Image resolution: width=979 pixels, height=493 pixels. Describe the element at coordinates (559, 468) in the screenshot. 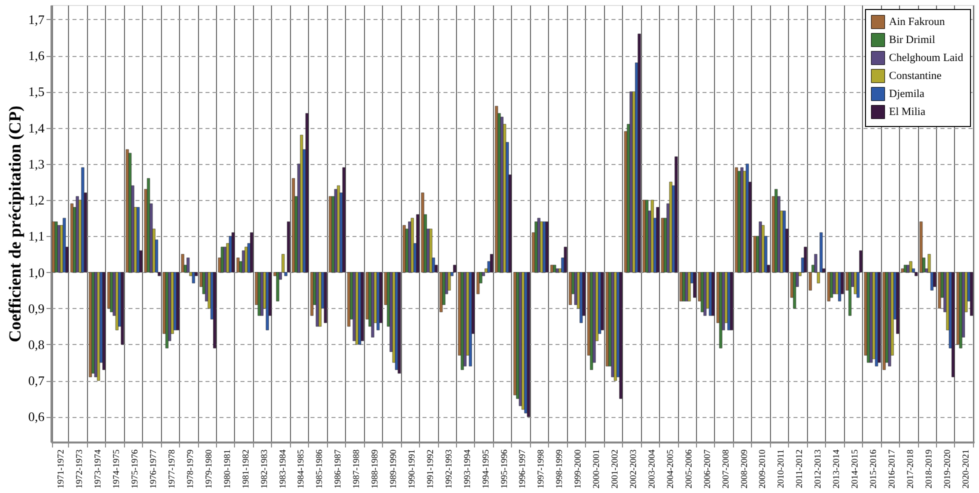

I see `x-tick-label: 1998-1999` at that location.